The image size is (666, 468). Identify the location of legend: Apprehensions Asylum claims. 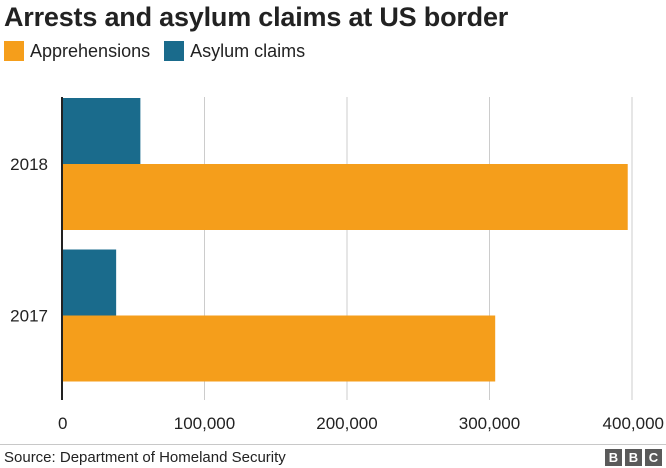
(161, 51).